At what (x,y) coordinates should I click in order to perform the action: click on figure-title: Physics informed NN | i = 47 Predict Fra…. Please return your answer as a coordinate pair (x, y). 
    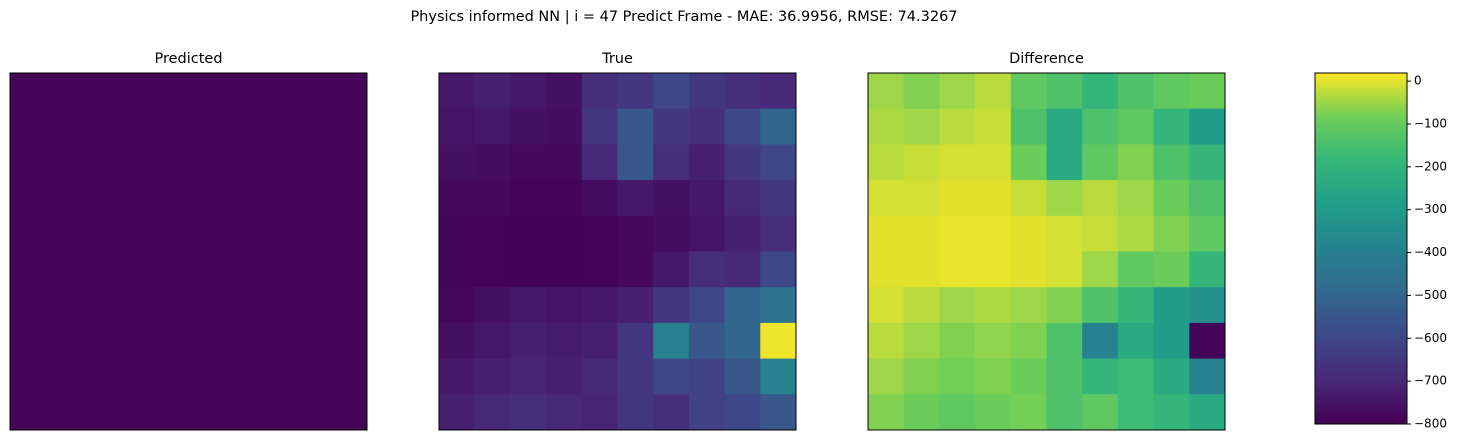
    Looking at the image, I should click on (683, 17).